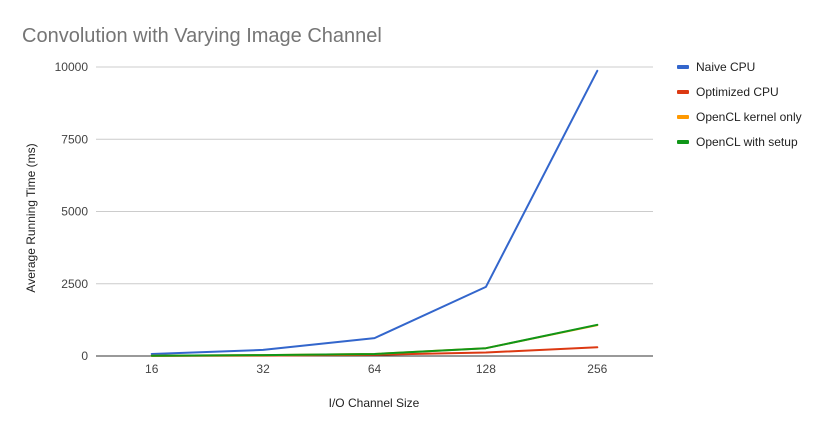 The image size is (821, 432). Describe the element at coordinates (747, 142) in the screenshot. I see `legend-label: OpenCL with setup` at that location.